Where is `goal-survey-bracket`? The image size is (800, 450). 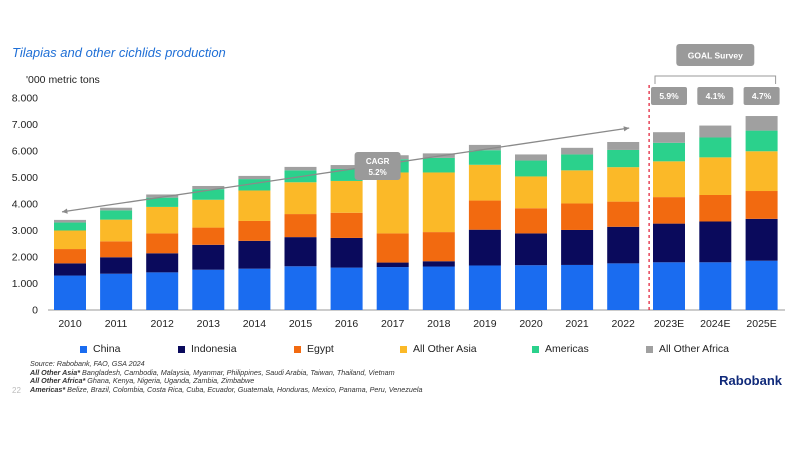 goal-survey-bracket is located at coordinates (715, 79).